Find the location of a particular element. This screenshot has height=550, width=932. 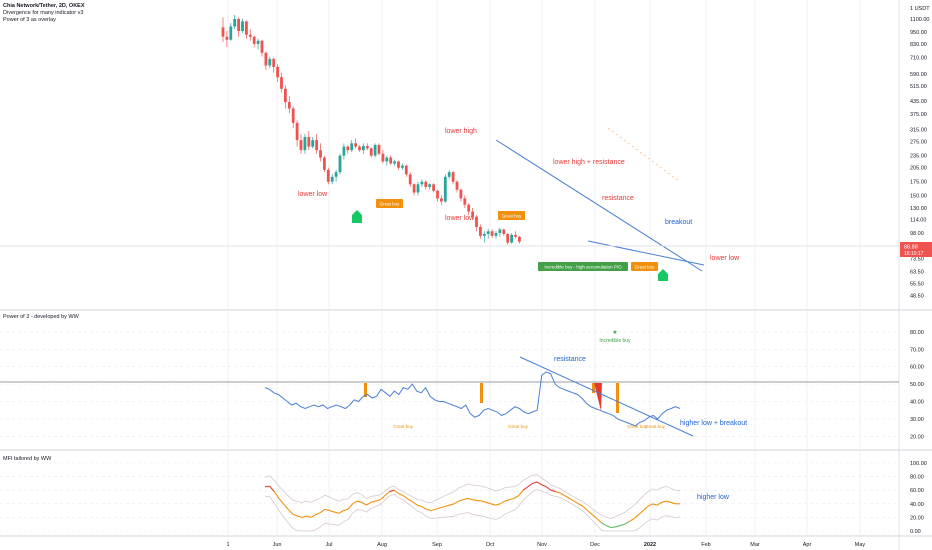

price-axis-label: 830.00 is located at coordinates (918, 45).